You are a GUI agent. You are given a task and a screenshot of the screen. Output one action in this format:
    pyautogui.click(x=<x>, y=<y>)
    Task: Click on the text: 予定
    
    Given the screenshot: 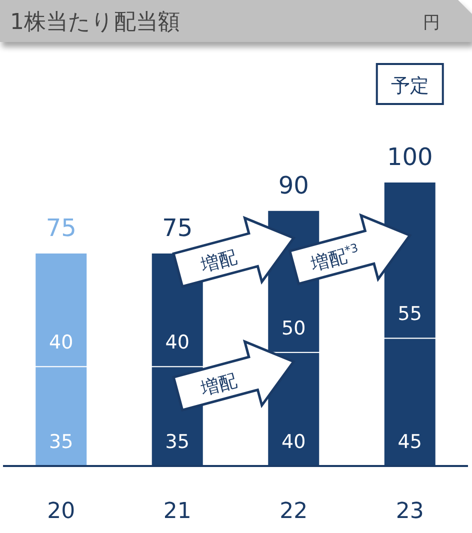 What is the action you would take?
    pyautogui.click(x=409, y=86)
    